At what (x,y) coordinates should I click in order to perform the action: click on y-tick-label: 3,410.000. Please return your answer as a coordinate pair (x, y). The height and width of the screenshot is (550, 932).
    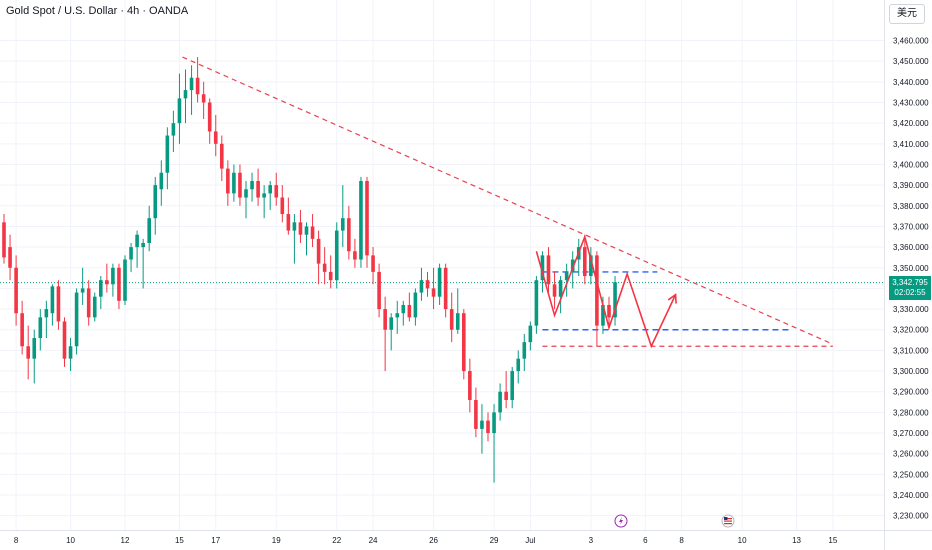
    Looking at the image, I should click on (911, 144).